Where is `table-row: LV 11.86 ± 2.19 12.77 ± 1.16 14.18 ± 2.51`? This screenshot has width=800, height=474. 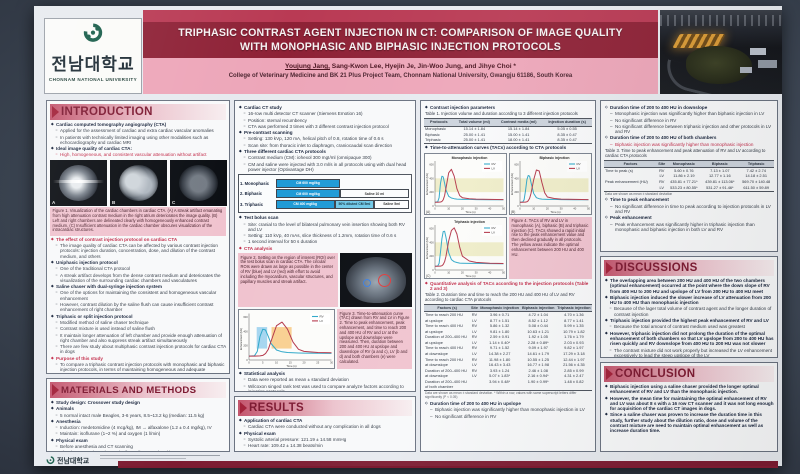 table-row: LV 11.86 ± 2.19 12.77 ± 1.16 14.18 ± 2.51 is located at coordinates (713, 176).